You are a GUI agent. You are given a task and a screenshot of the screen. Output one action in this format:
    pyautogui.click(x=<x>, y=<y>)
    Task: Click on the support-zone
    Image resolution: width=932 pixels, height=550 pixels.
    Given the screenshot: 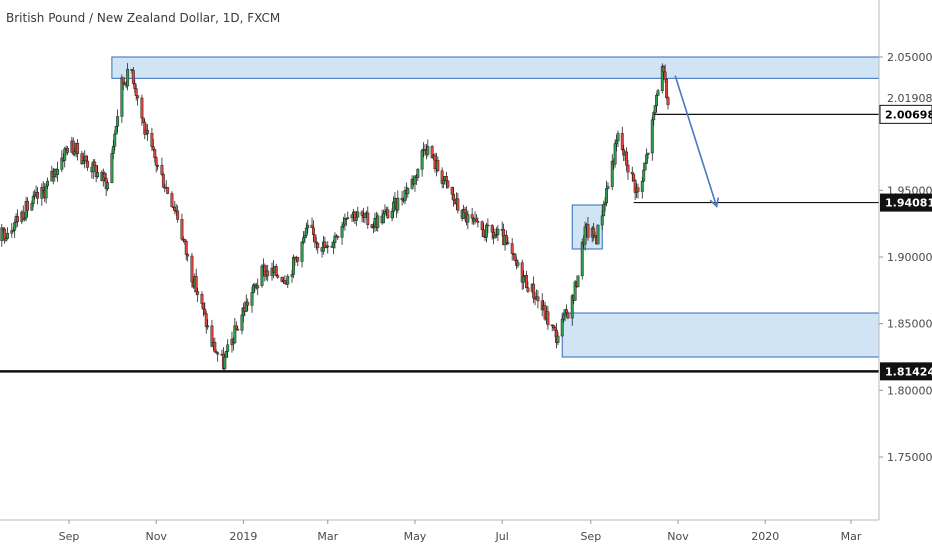 What is the action you would take?
    pyautogui.click(x=720, y=335)
    